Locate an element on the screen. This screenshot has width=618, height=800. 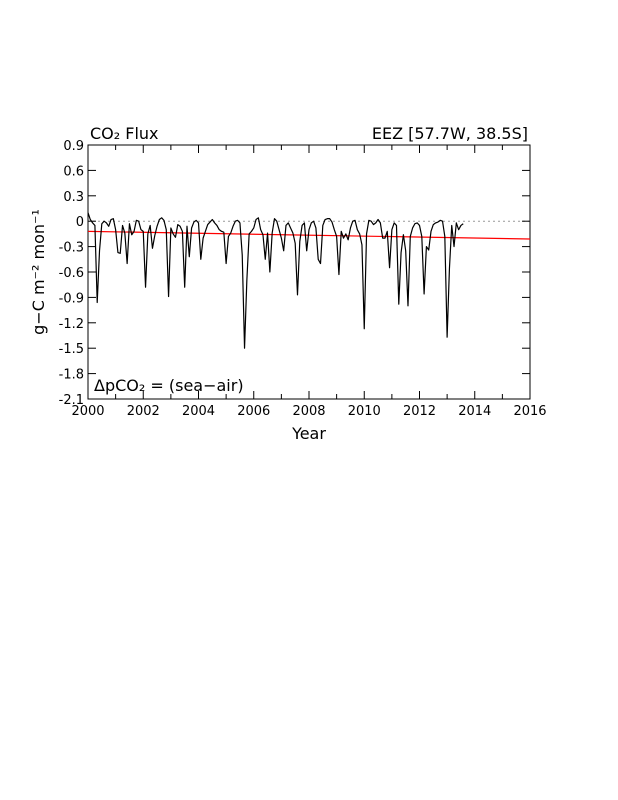
y-tick-label: 0.3 is located at coordinates (73, 197).